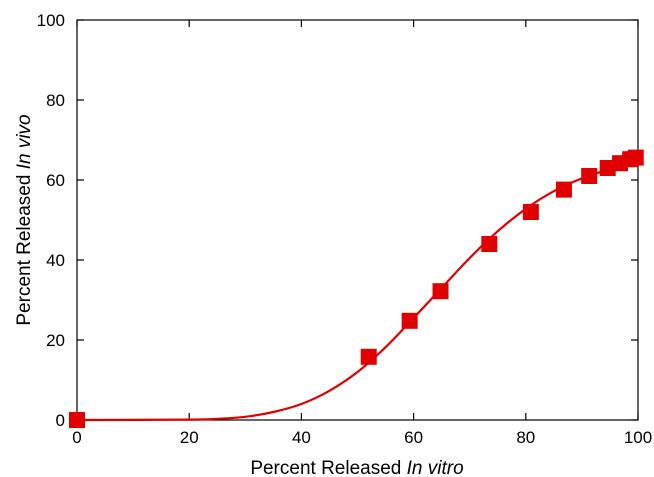 Image resolution: width=654 pixels, height=477 pixels. What do you see at coordinates (76, 437) in the screenshot?
I see `x-tick-label: 0` at bounding box center [76, 437].